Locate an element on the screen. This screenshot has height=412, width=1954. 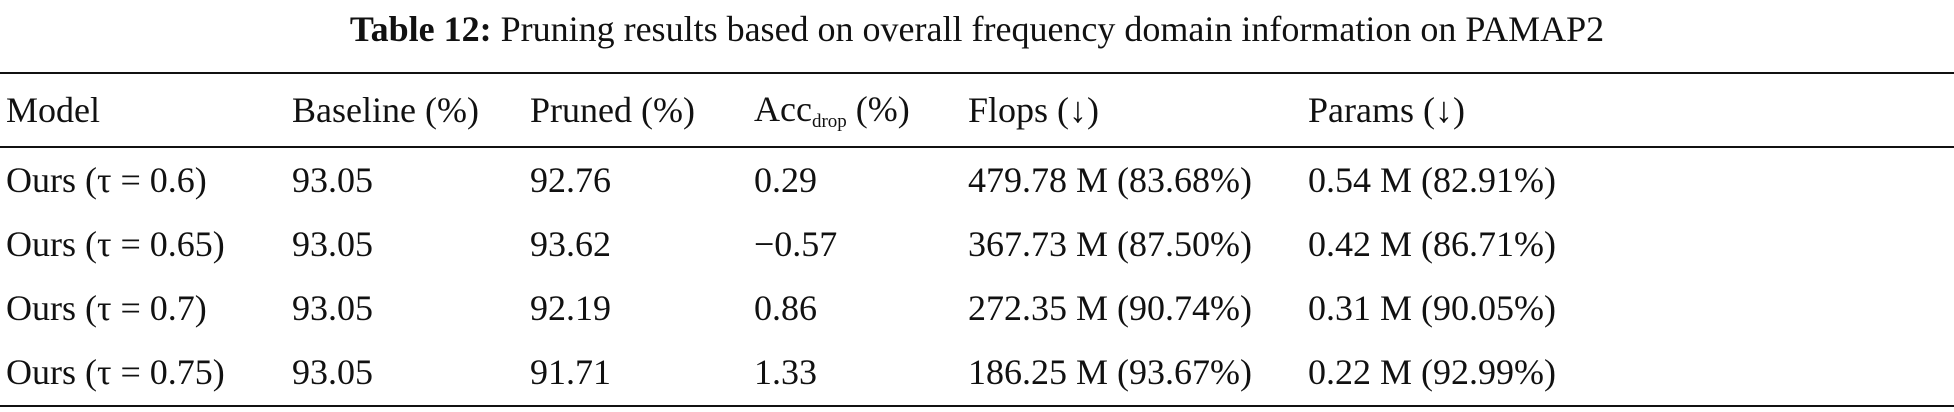
cell-acc-drop: 0.29 is located at coordinates (785, 180).